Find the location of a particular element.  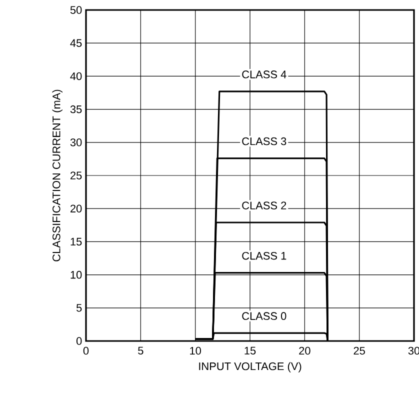

y-tick-label: 45 is located at coordinates (76, 43).